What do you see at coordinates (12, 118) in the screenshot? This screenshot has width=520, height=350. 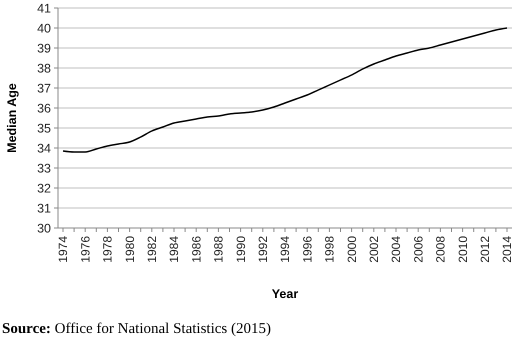 I see `y-axis-title: Median Age` at bounding box center [12, 118].